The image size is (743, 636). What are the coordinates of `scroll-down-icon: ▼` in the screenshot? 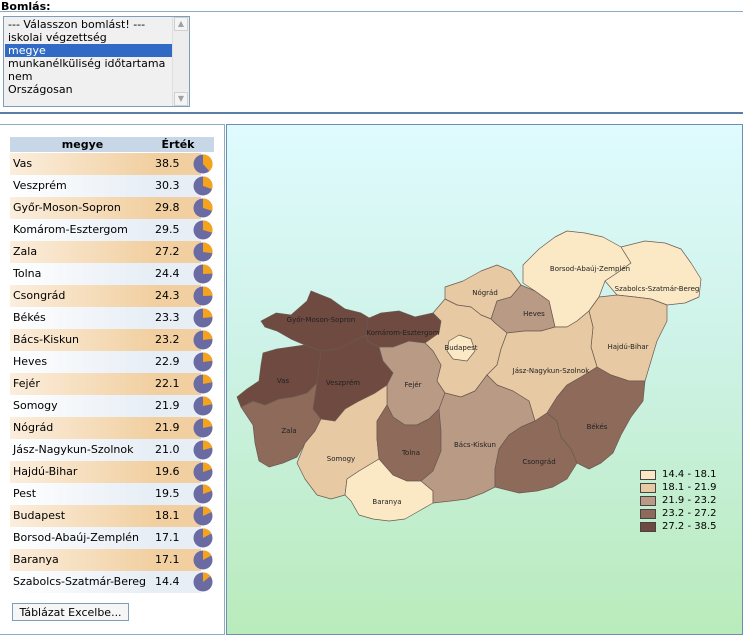 It's located at (181, 99).